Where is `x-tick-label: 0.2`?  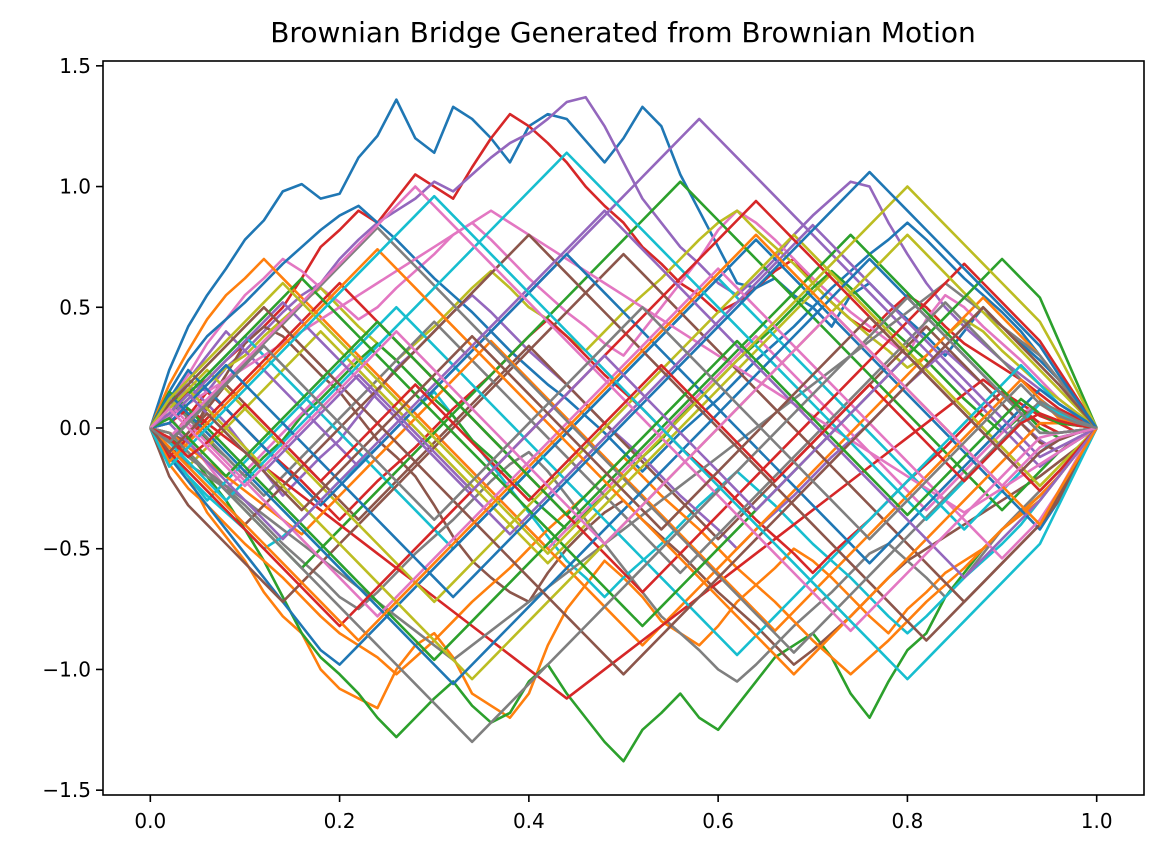 x-tick-label: 0.2 is located at coordinates (340, 821).